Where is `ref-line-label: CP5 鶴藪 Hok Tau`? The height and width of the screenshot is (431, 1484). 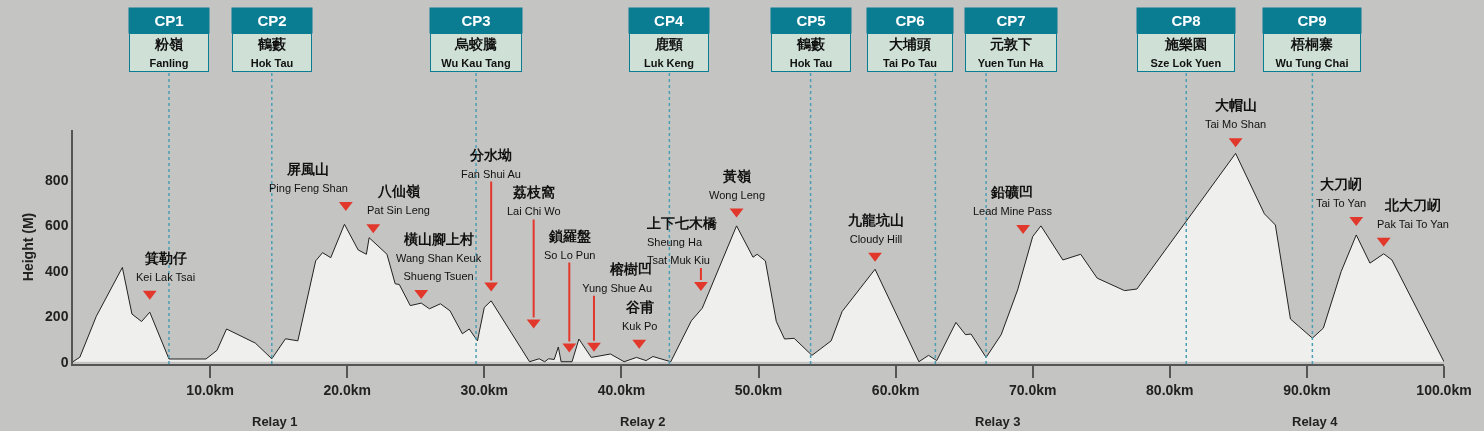 ref-line-label: CP5 鶴藪 Hok Tau is located at coordinates (811, 41).